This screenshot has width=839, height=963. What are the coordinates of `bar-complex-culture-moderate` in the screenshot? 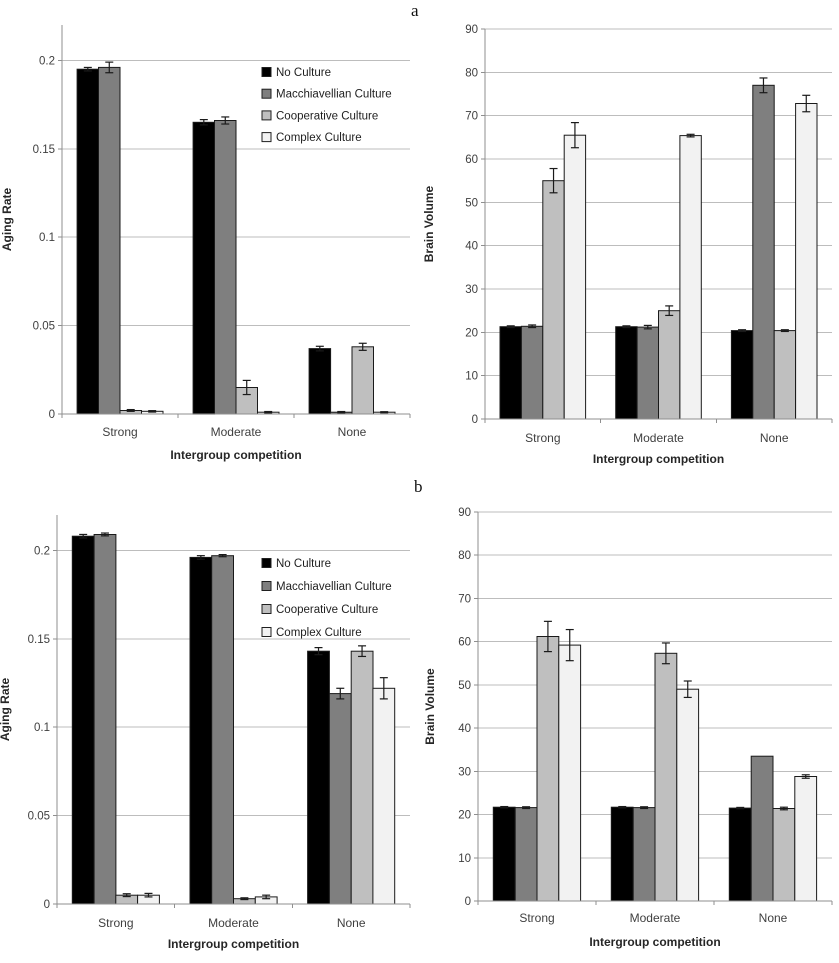 It's located at (688, 795).